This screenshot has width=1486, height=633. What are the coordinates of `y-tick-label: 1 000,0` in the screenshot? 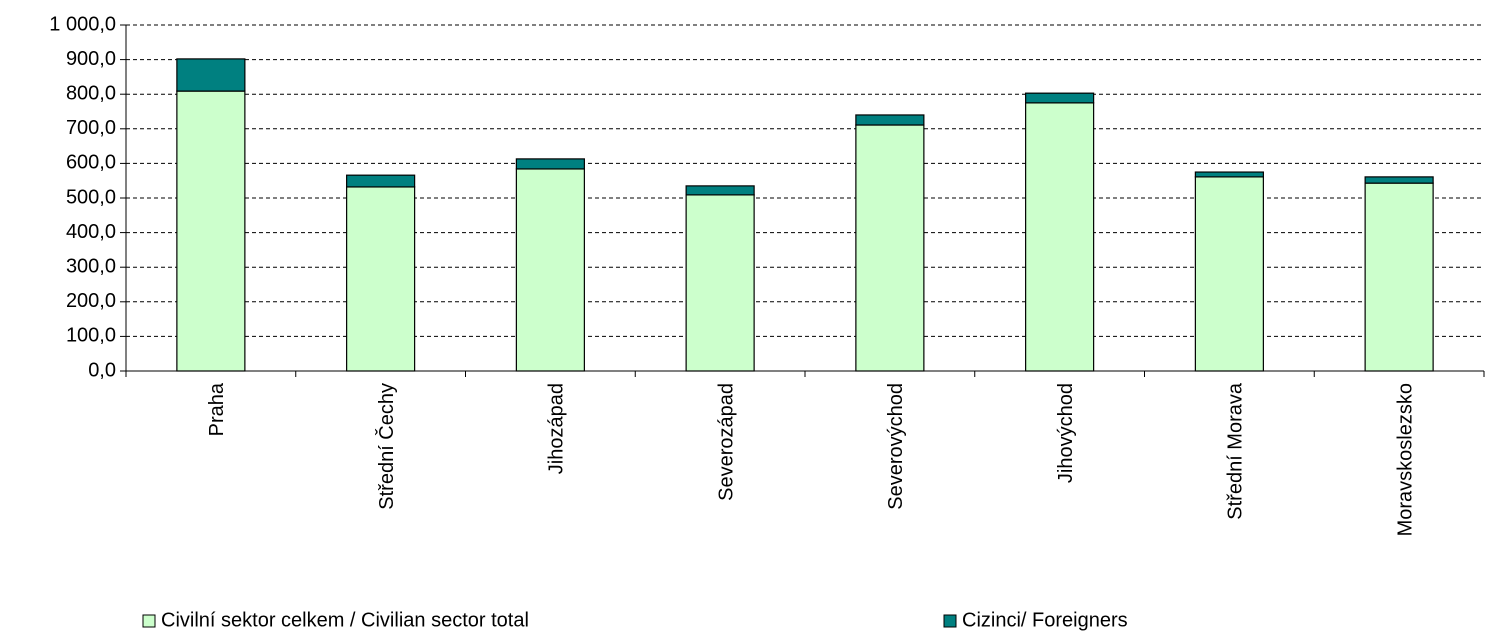 It's located at (82, 24).